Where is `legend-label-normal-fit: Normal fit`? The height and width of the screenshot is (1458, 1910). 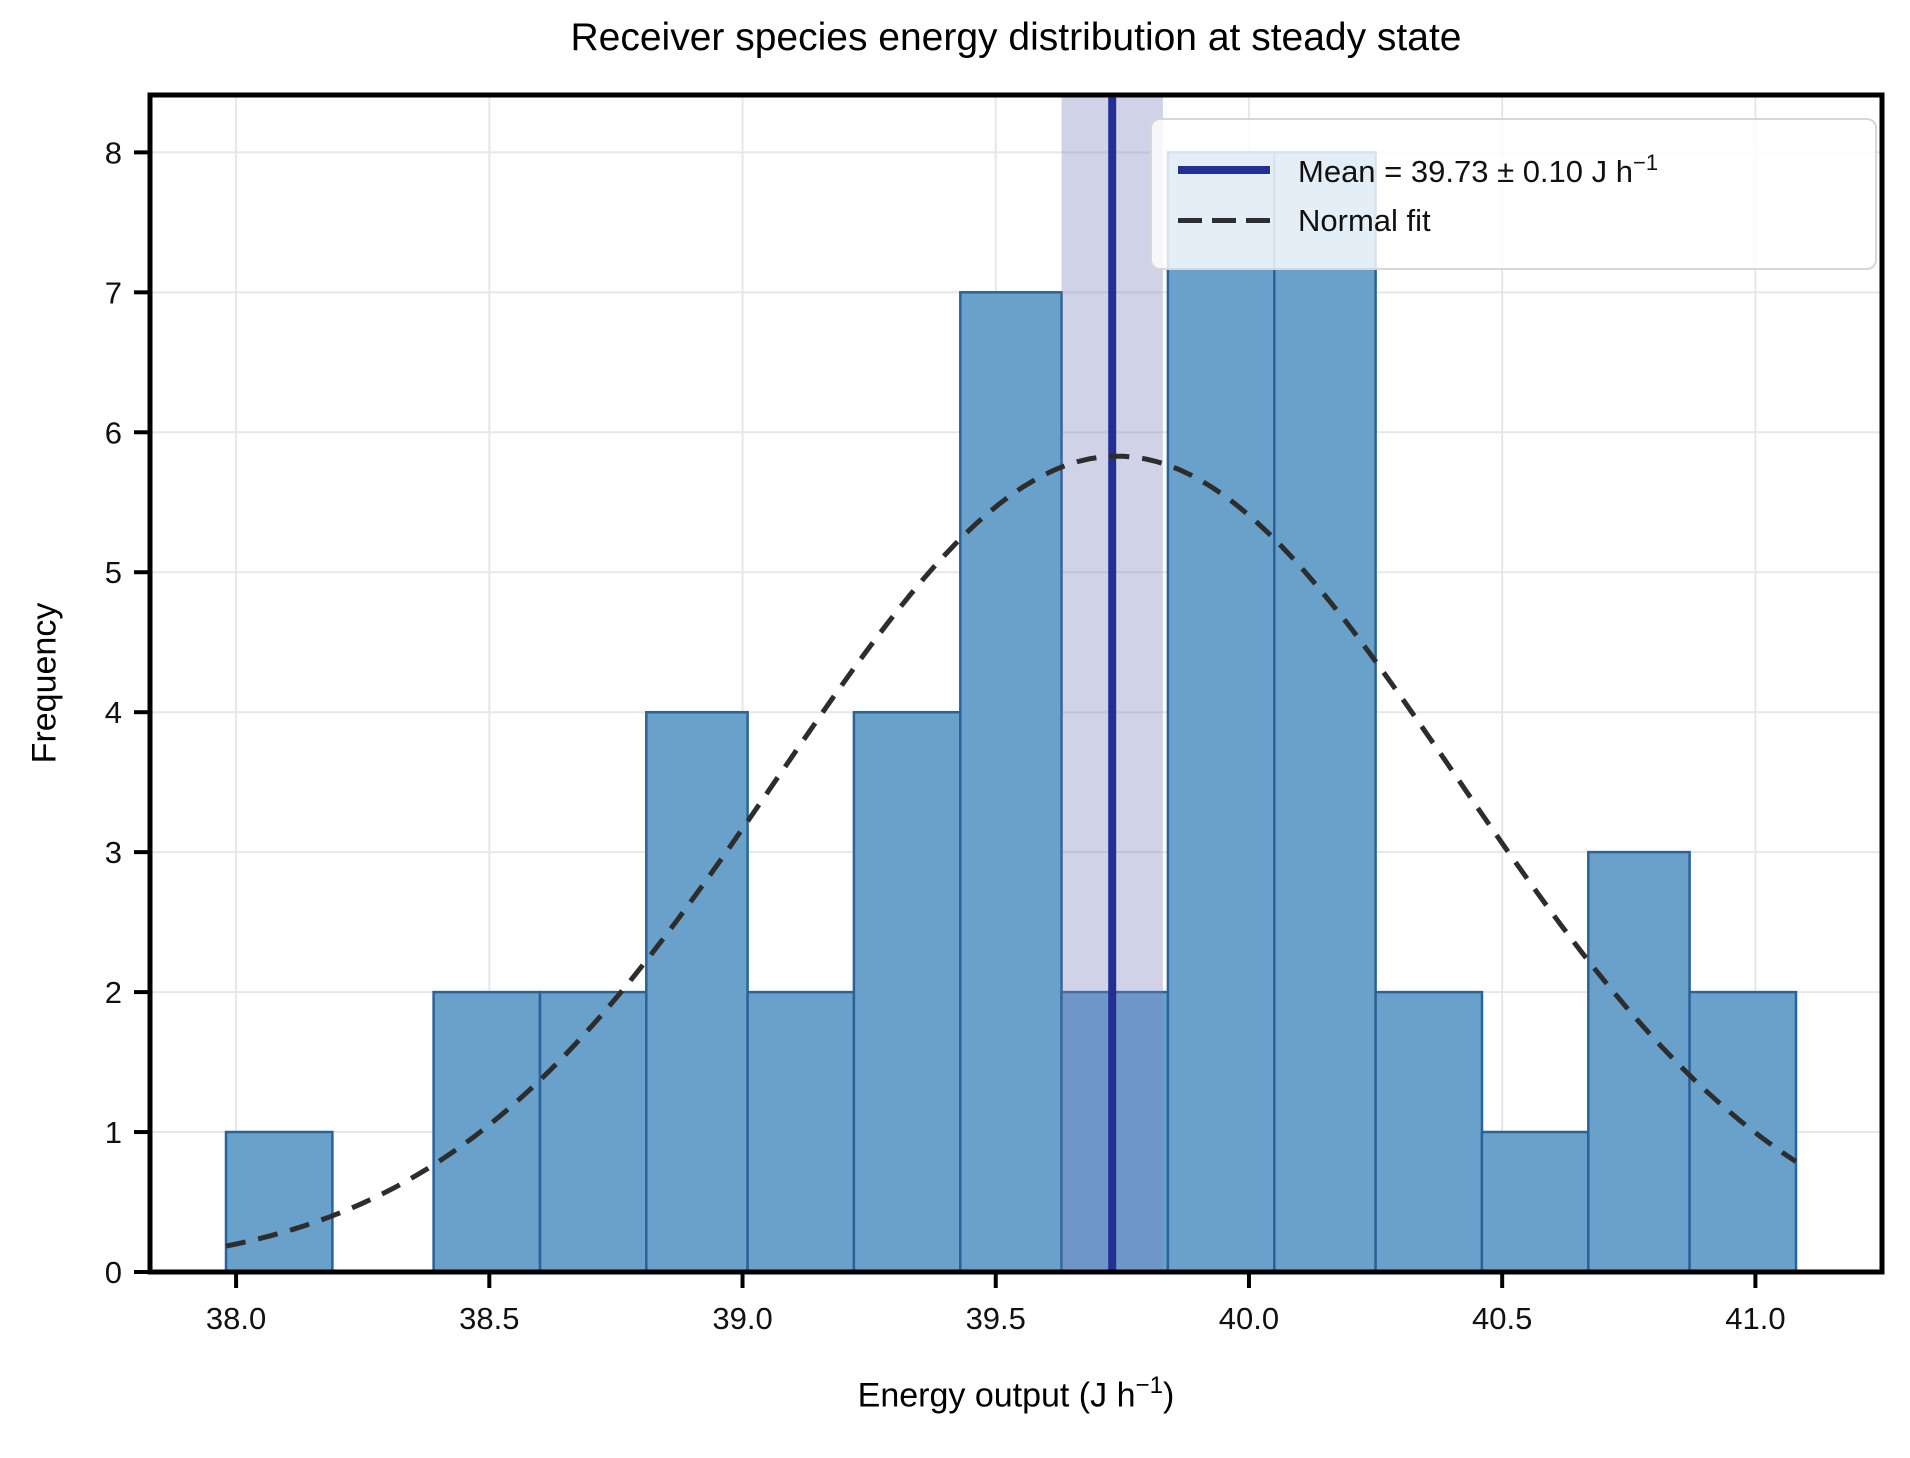 legend-label-normal-fit: Normal fit is located at coordinates (1364, 221).